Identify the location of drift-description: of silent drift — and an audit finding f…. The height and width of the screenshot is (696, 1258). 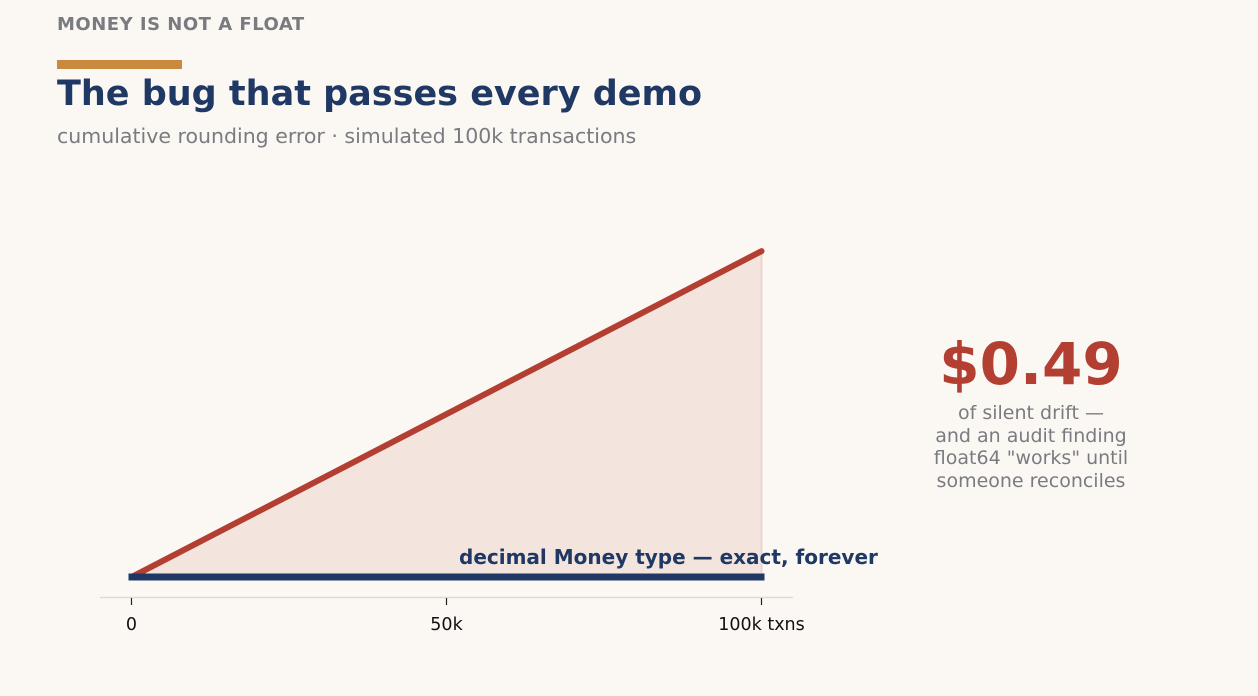
(1031, 447).